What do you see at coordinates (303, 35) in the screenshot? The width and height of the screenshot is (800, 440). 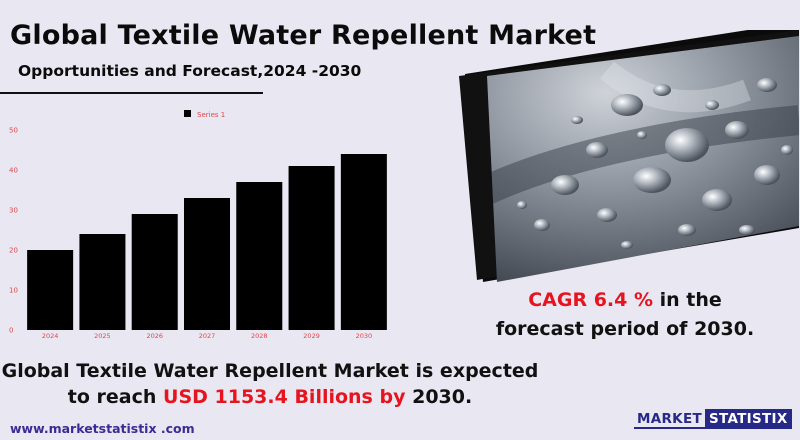 I see `page-title: Global Textile Water Repellent Market` at bounding box center [303, 35].